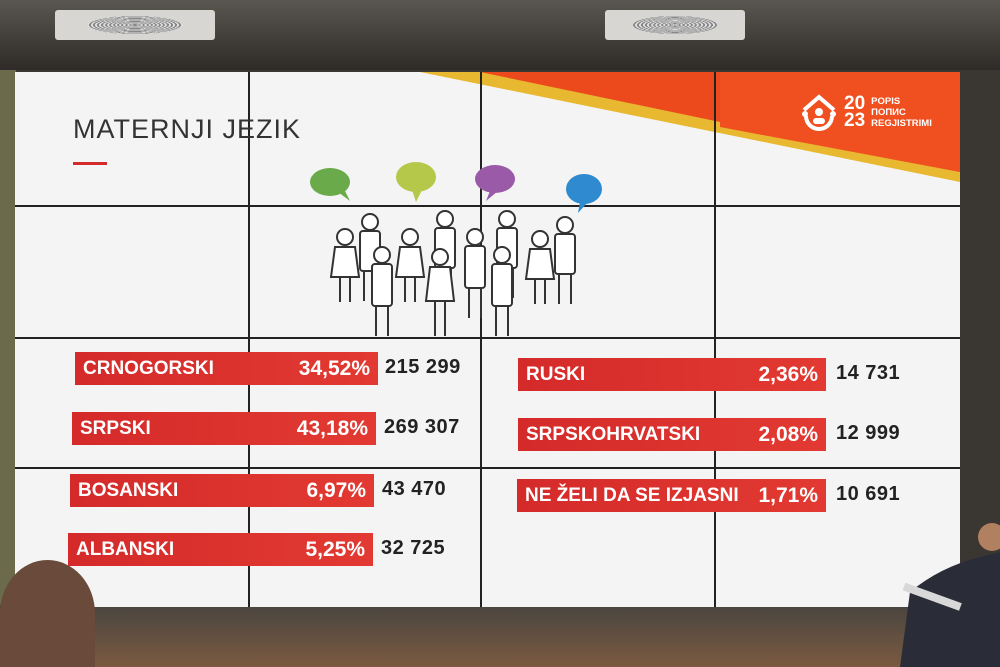 This screenshot has height=667, width=1000. Describe the element at coordinates (8, 340) in the screenshot. I see `wall` at that location.